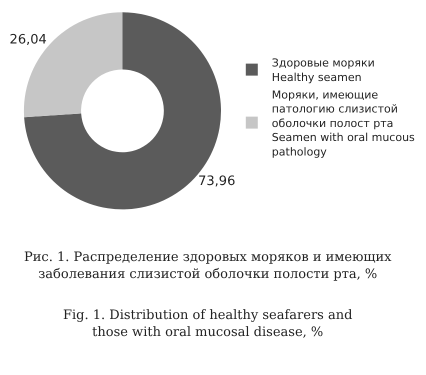  What do you see at coordinates (207, 324) in the screenshot?
I see `caption: Fig. 1. Distribution of healthy seafarers and those with oral mucosal disease, %` at bounding box center [207, 324].